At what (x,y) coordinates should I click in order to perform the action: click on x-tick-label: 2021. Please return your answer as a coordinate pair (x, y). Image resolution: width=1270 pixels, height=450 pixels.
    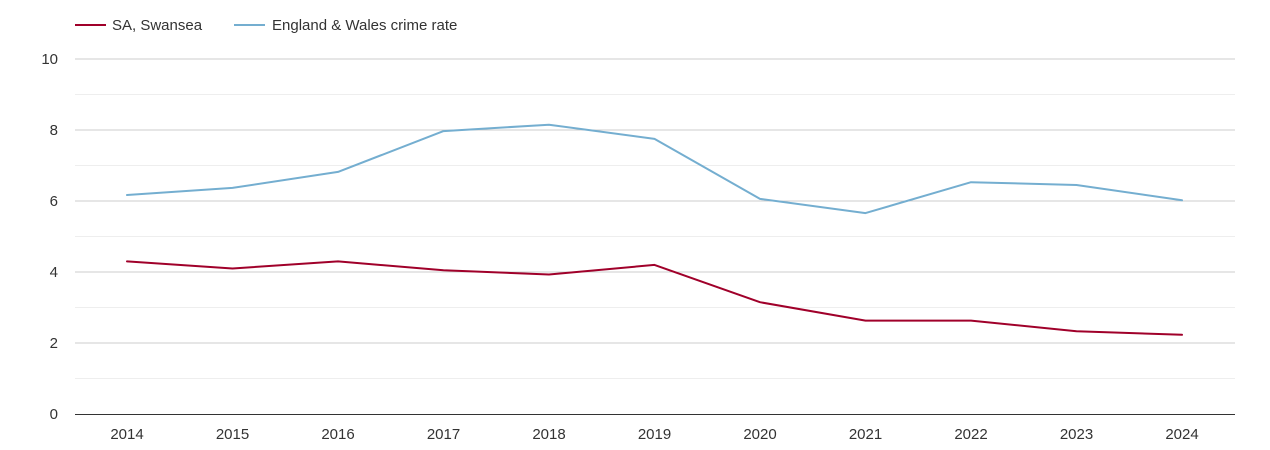
    Looking at the image, I should click on (865, 434).